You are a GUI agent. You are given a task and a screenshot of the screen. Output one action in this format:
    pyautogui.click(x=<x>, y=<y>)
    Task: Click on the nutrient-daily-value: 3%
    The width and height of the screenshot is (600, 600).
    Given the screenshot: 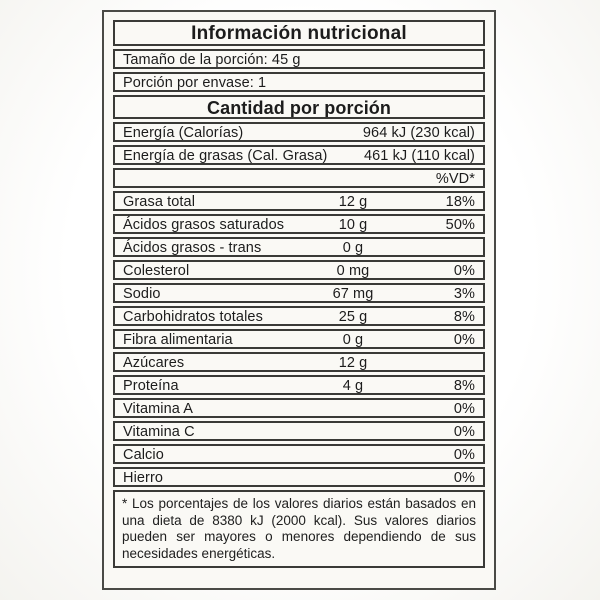 What is the action you would take?
    pyautogui.click(x=464, y=294)
    